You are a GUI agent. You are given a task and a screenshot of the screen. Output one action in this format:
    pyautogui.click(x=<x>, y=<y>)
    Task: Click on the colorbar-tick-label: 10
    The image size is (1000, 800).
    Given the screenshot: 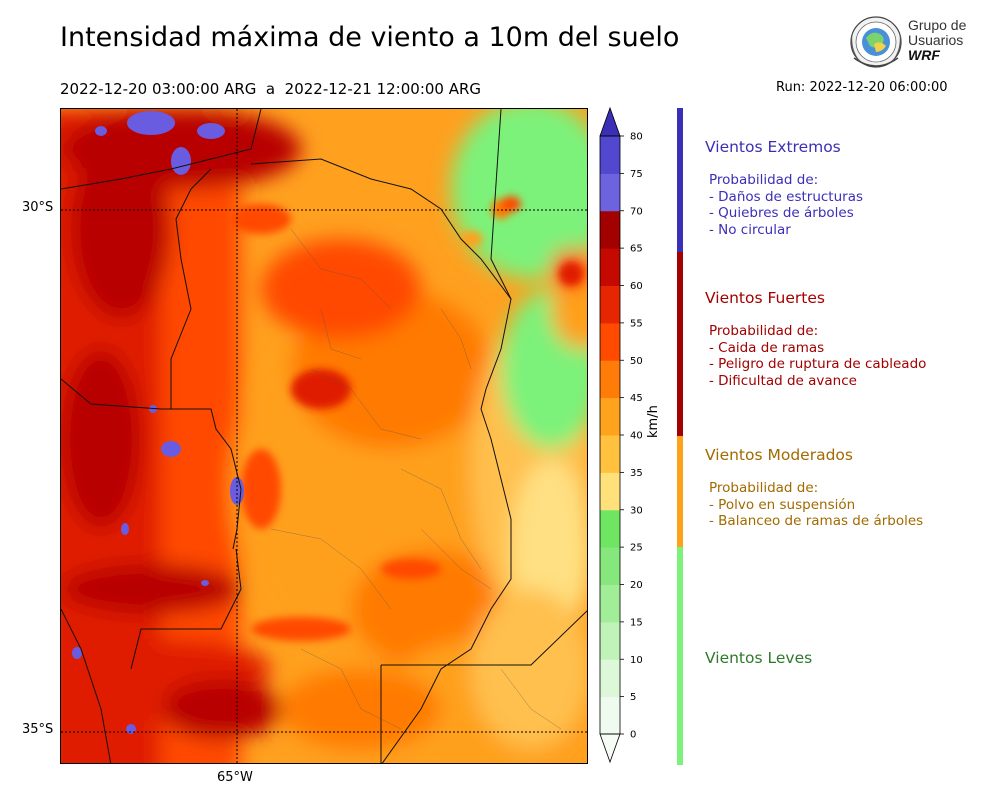 What is the action you would take?
    pyautogui.click(x=636, y=660)
    